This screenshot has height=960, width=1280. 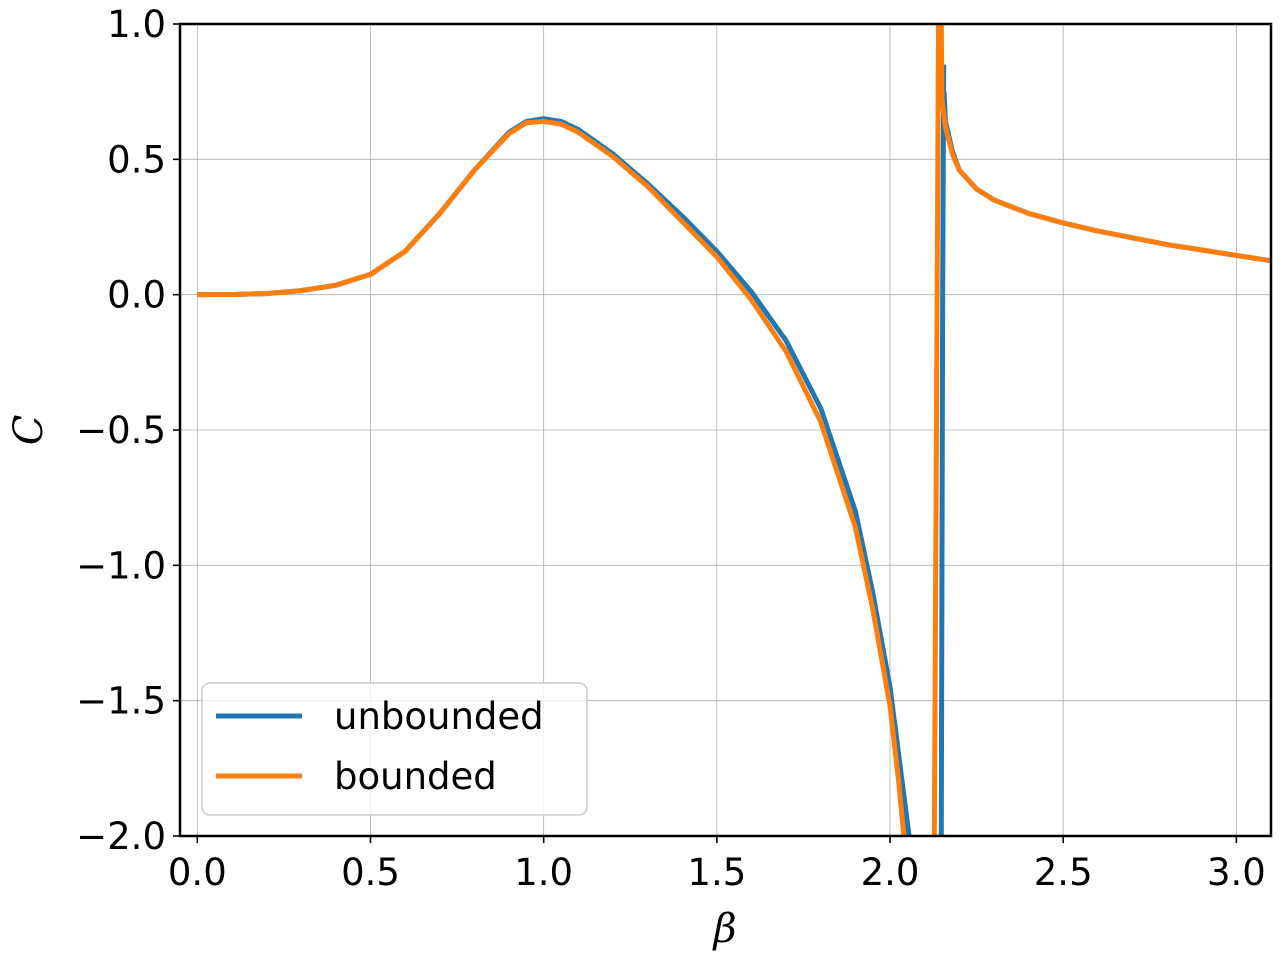 What do you see at coordinates (415, 776) in the screenshot?
I see `legend-label-bounded: bounded` at bounding box center [415, 776].